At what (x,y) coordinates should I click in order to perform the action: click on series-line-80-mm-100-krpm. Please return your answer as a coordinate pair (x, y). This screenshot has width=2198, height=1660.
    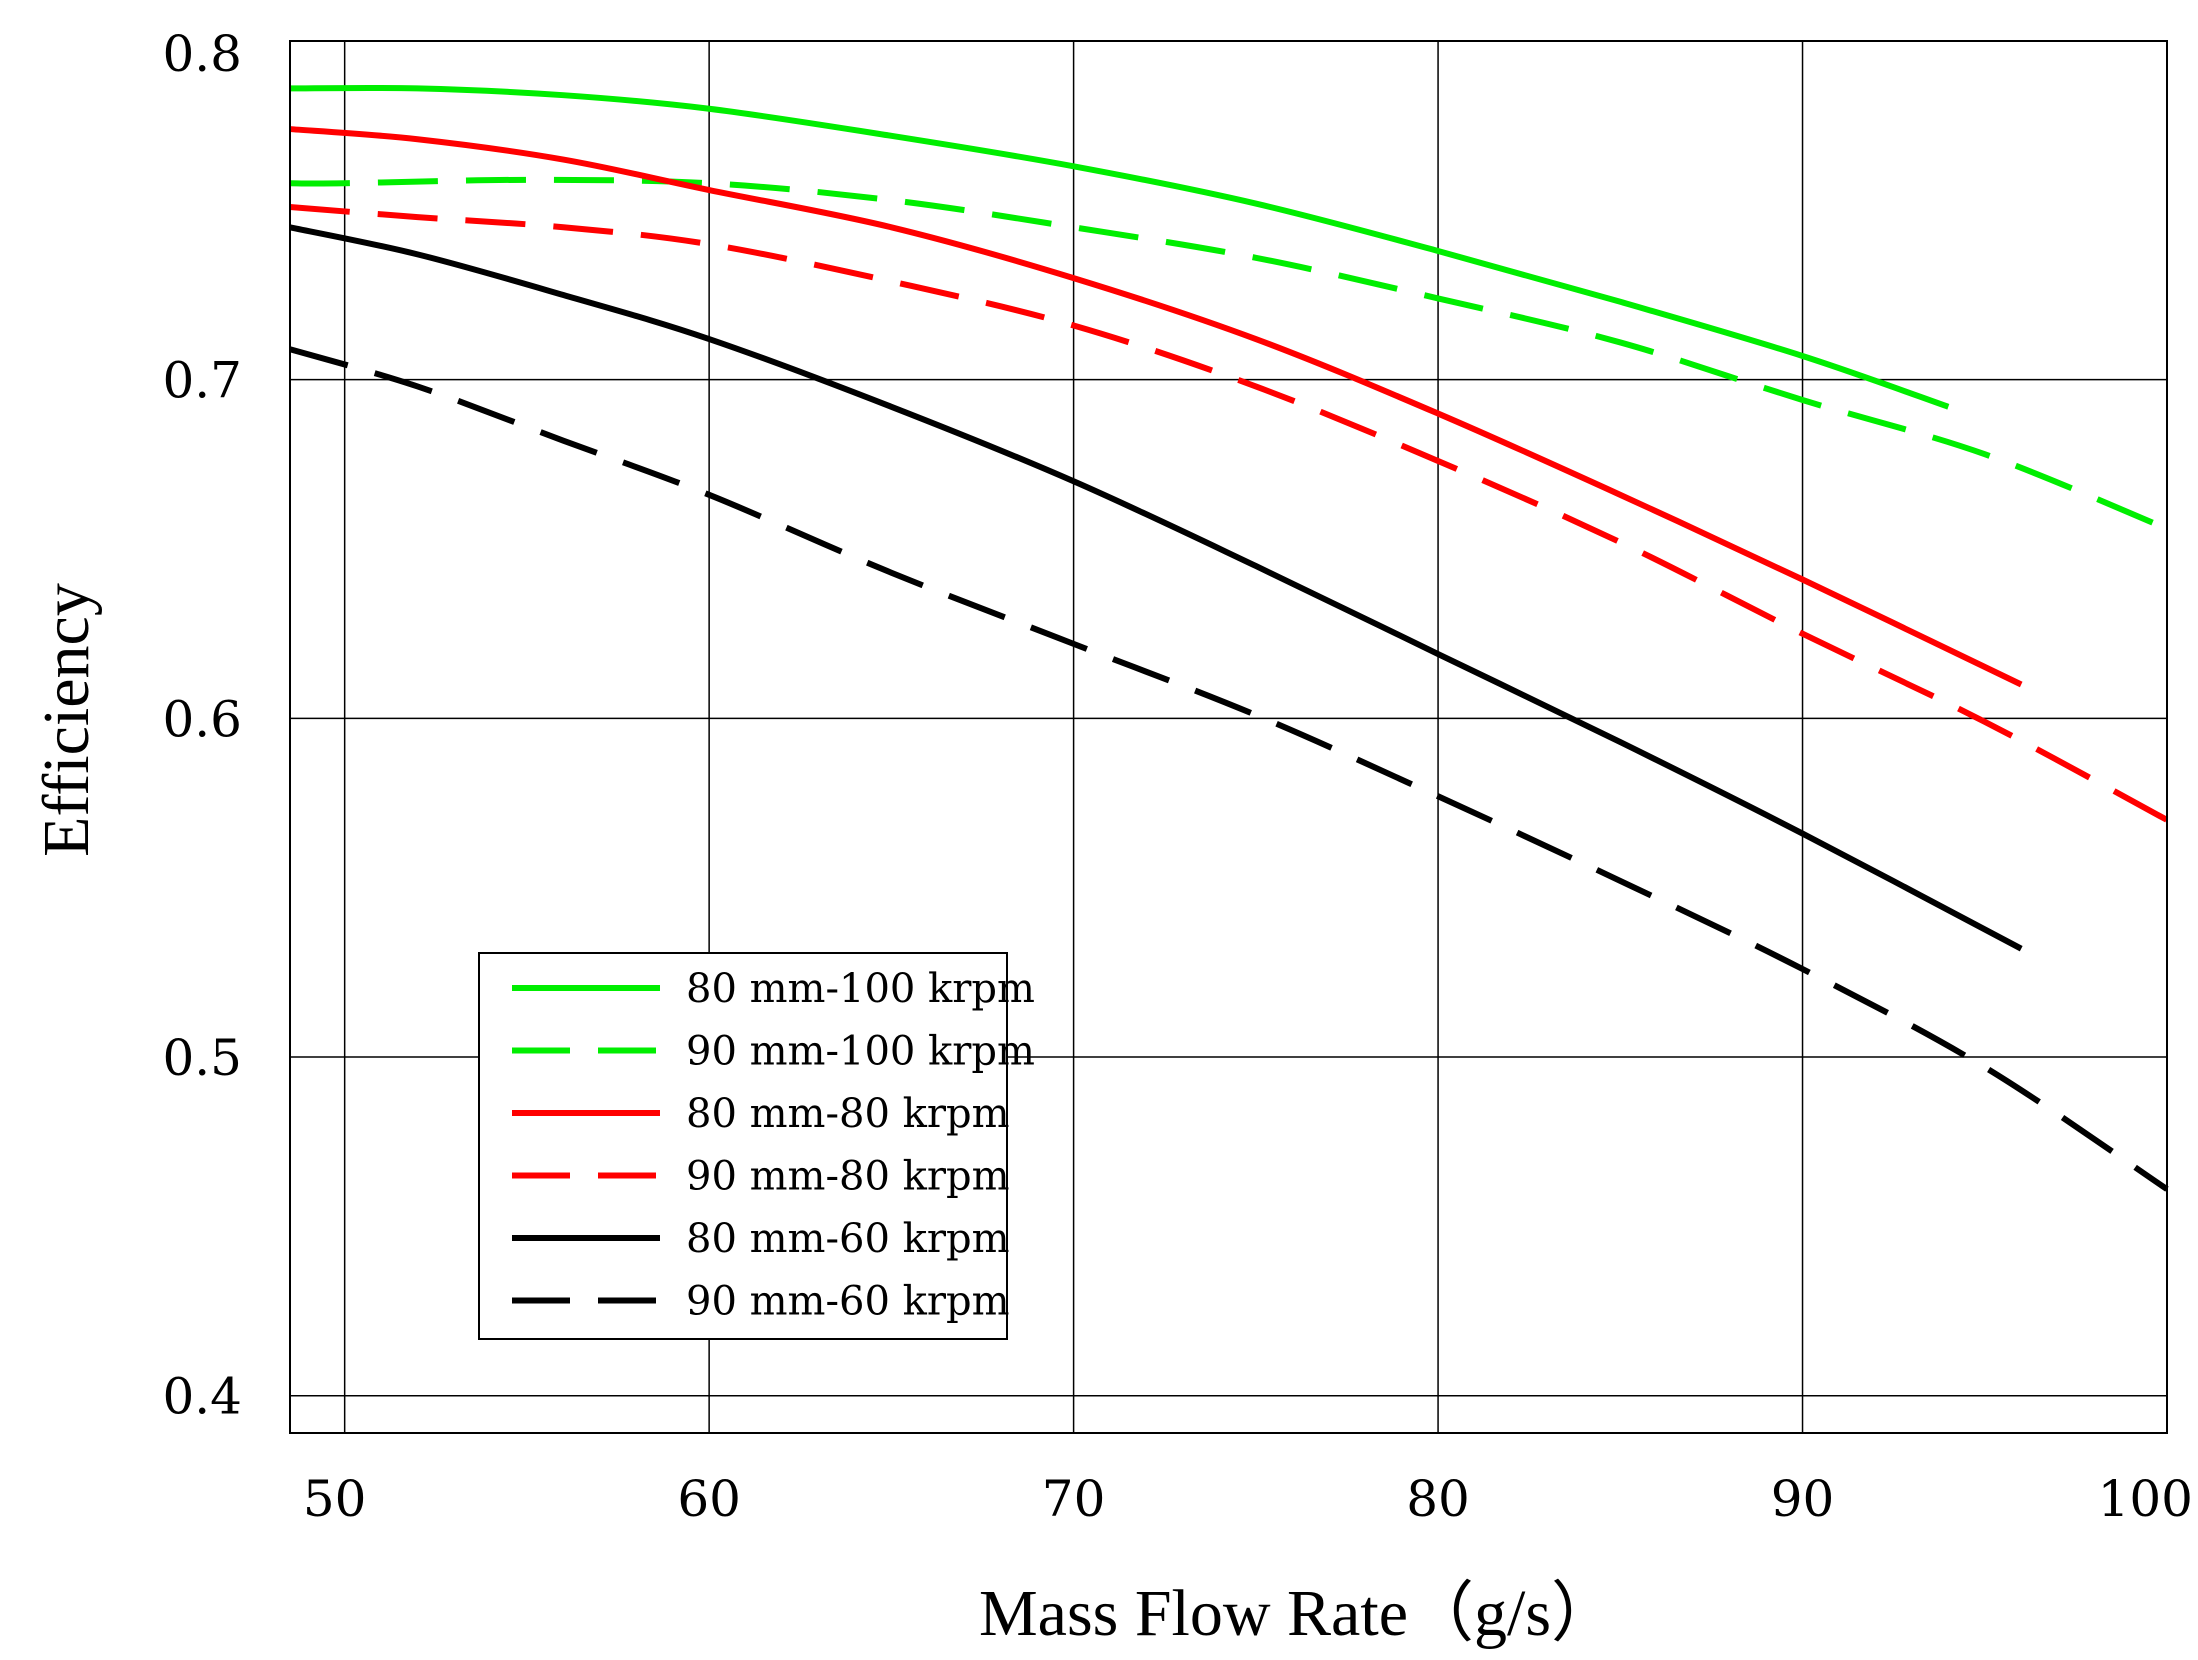
    Looking at the image, I should click on (1119, 247).